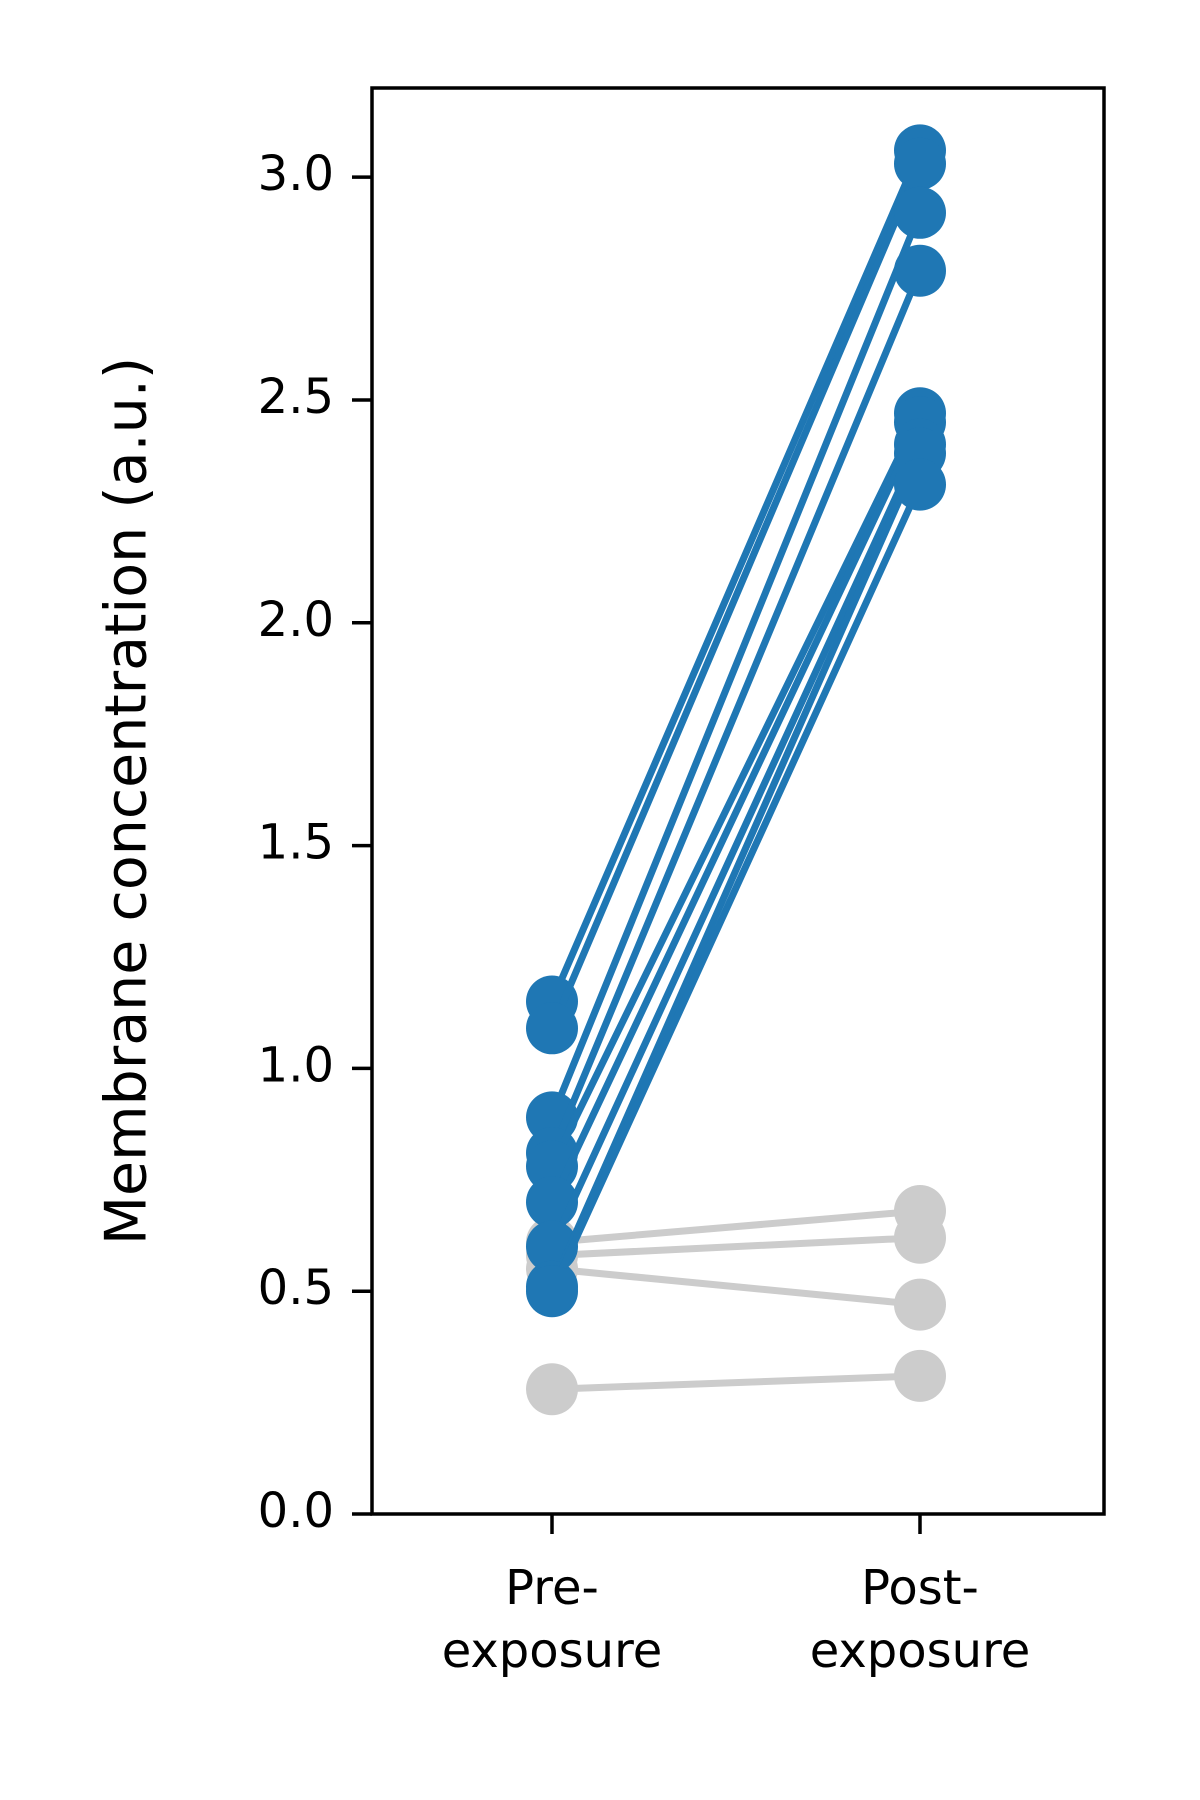 This screenshot has width=1200, height=1800. What do you see at coordinates (127, 801) in the screenshot?
I see `y-axis-title: Membrane concentration (a.u.)` at bounding box center [127, 801].